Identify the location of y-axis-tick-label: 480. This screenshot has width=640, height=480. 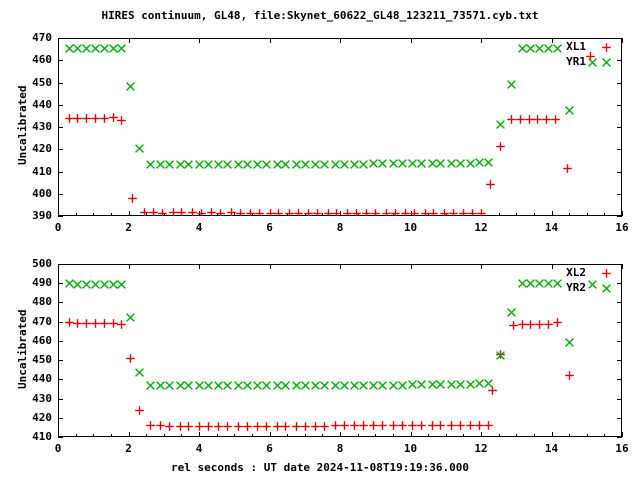
(42, 302).